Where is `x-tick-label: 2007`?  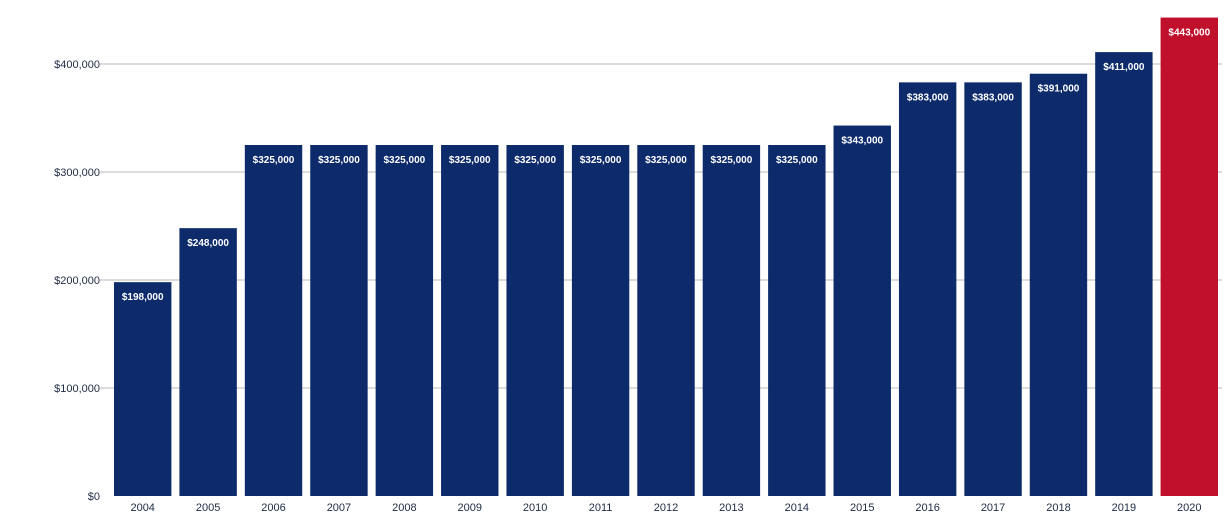 x-tick-label: 2007 is located at coordinates (339, 508).